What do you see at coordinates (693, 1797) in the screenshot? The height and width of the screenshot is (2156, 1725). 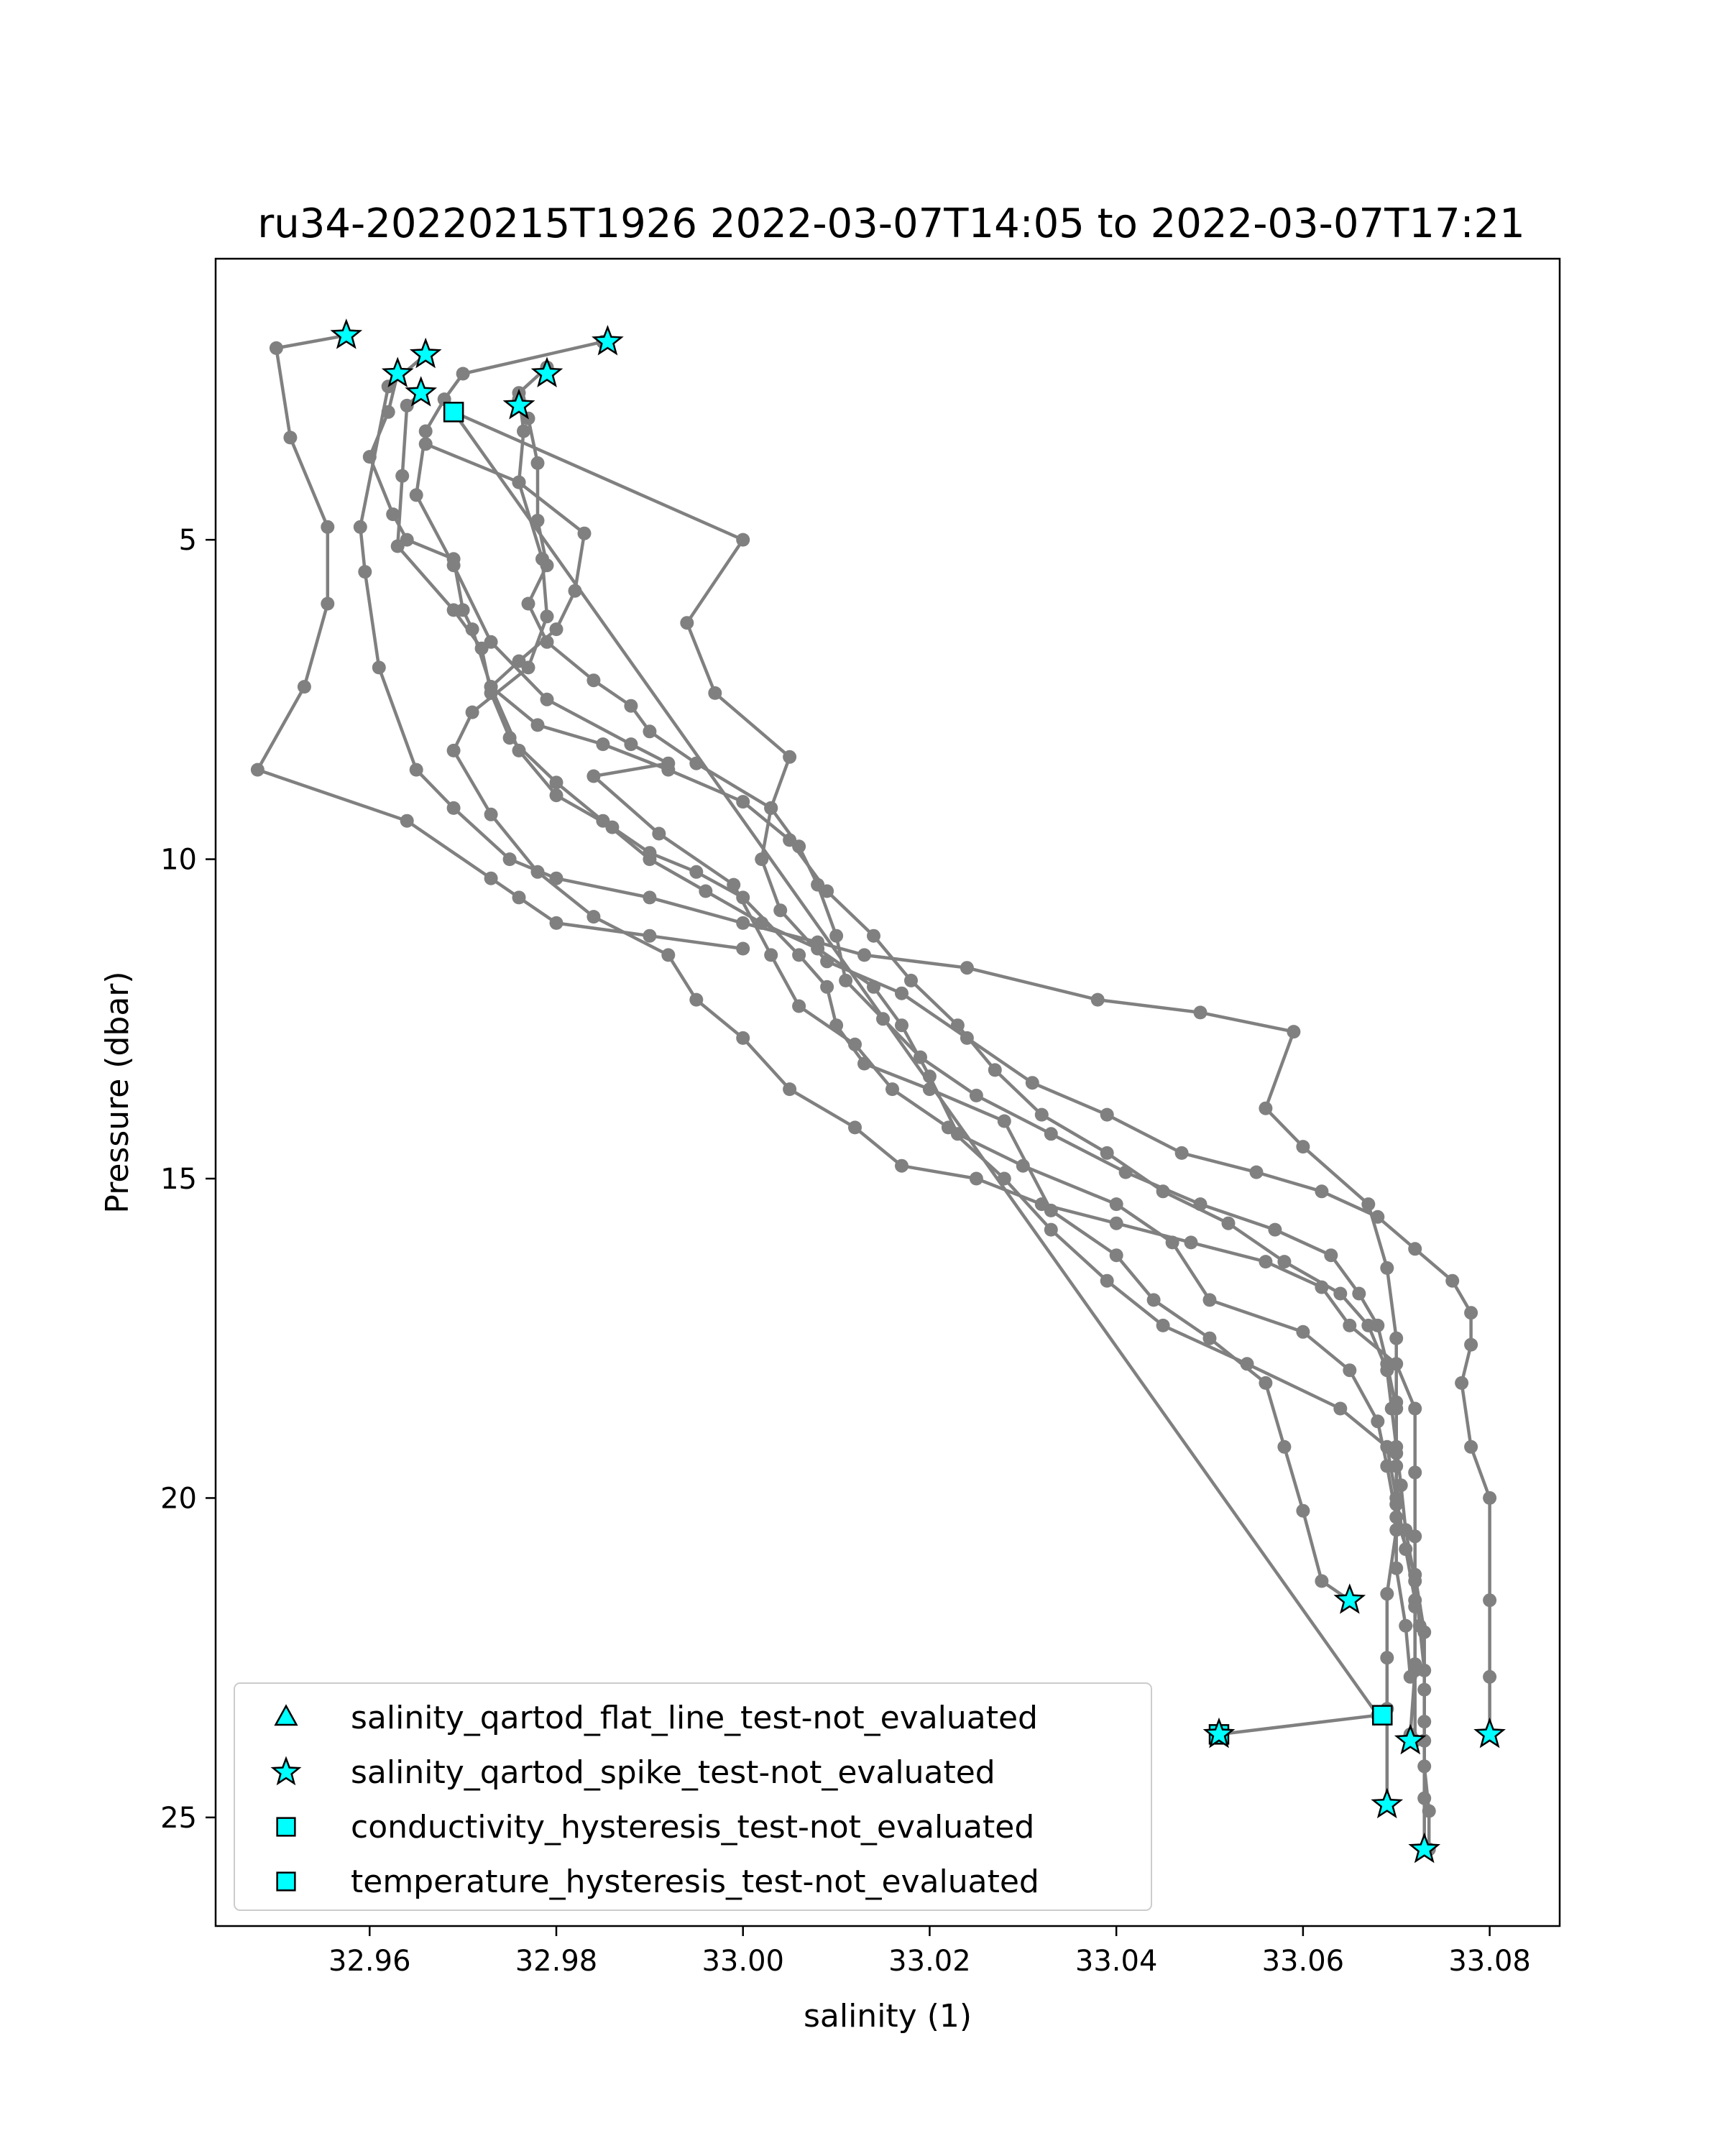 I see `legend-frame` at bounding box center [693, 1797].